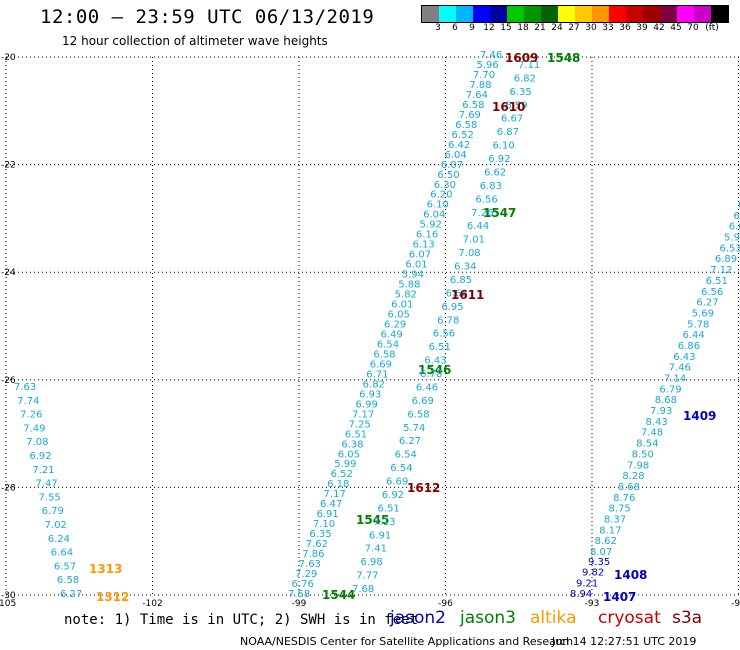 The height and width of the screenshot is (650, 740). What do you see at coordinates (317, 544) in the screenshot?
I see `swh-value: 7.62` at bounding box center [317, 544].